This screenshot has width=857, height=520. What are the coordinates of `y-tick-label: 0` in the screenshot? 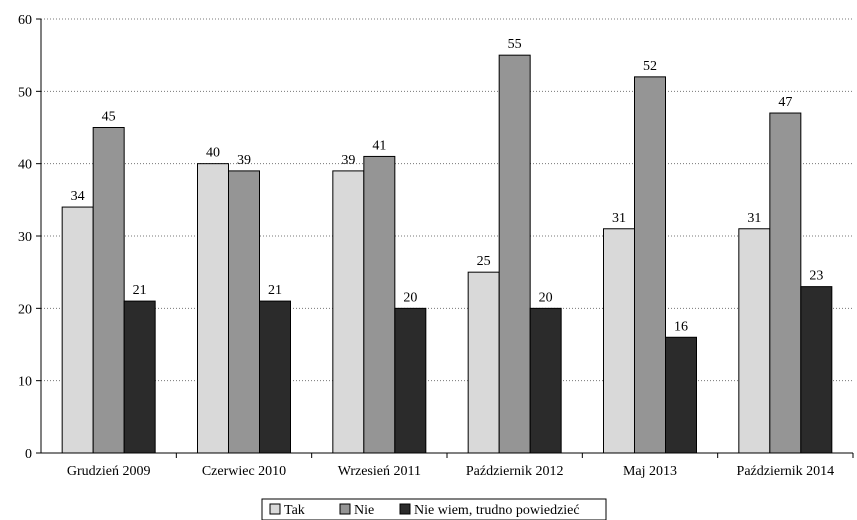 It's located at (28, 454).